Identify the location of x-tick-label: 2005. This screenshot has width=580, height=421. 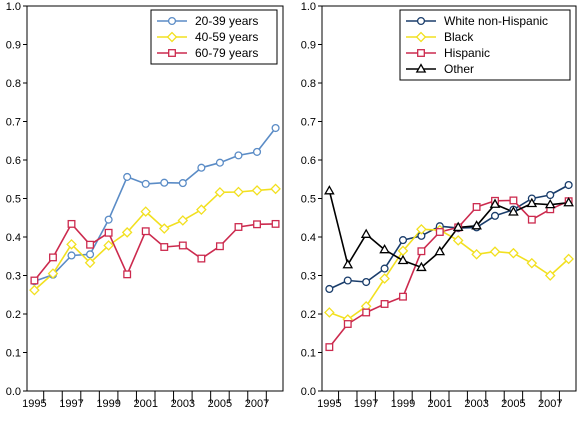
(513, 404).